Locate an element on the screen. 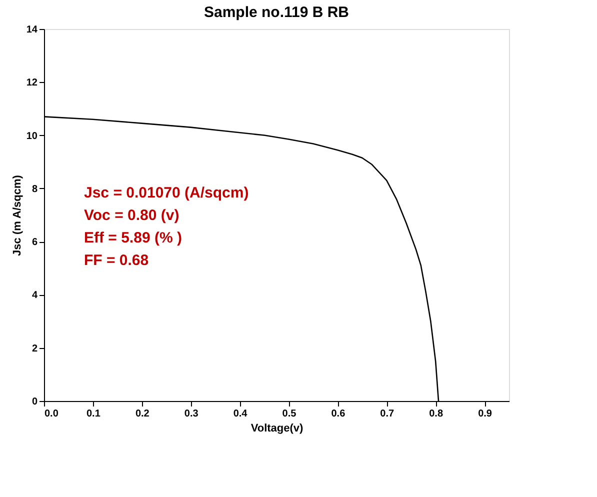  x-tick-label: 0.4 is located at coordinates (240, 414).